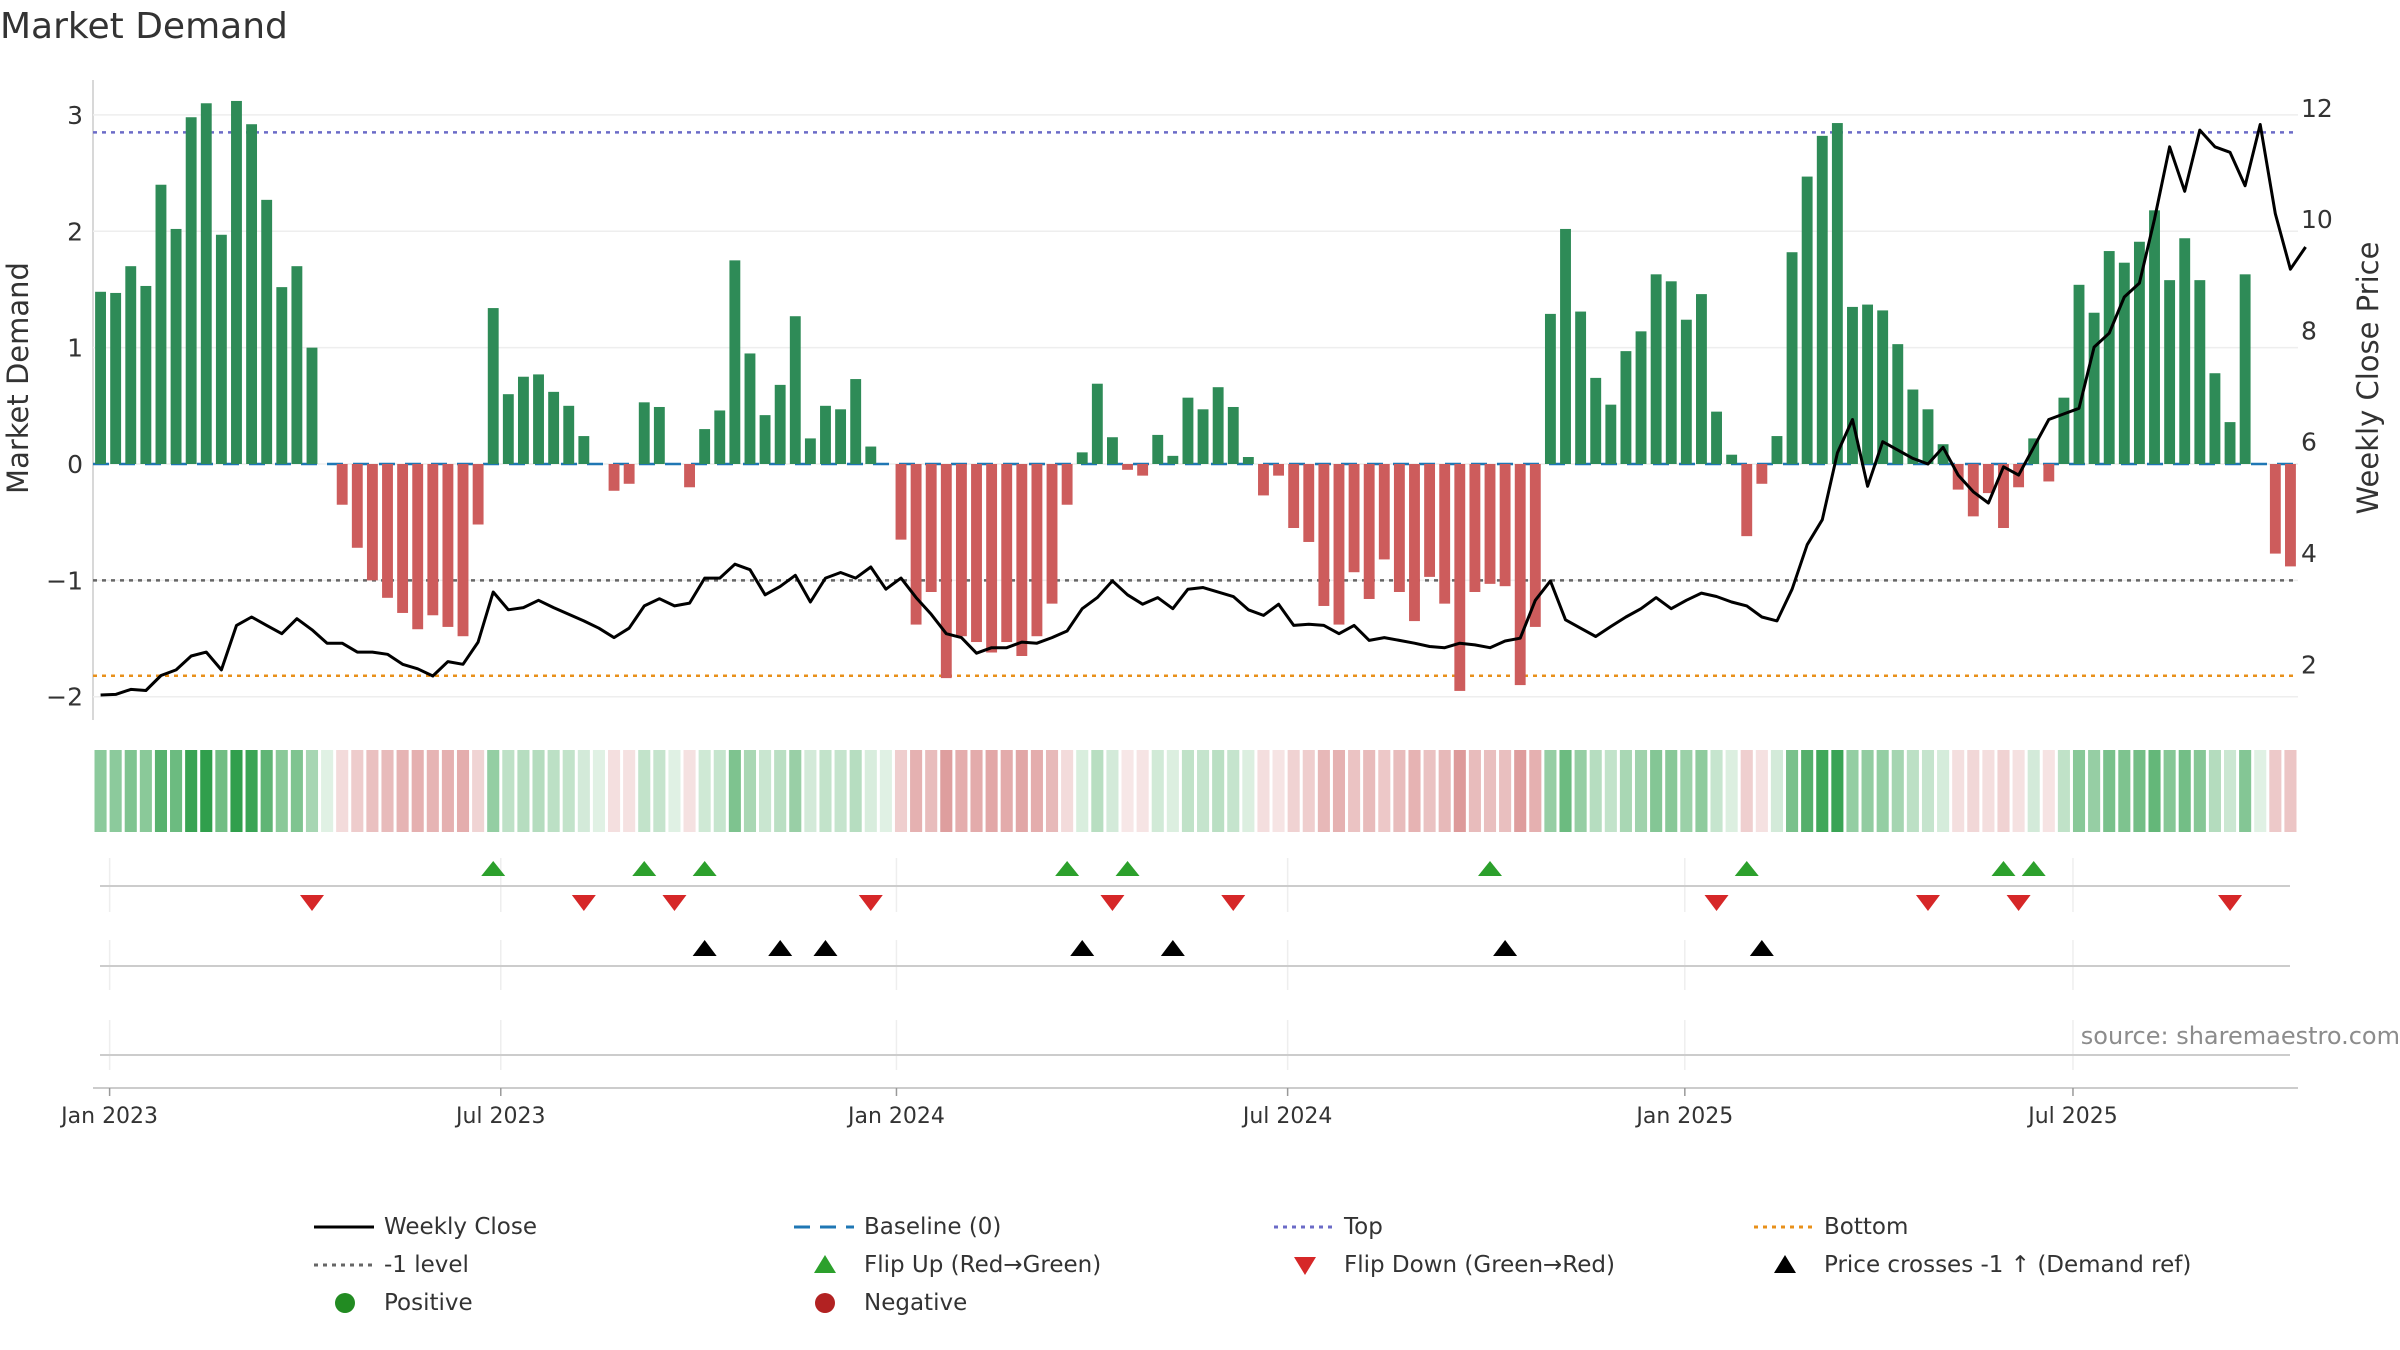 The image size is (2400, 1350). Describe the element at coordinates (2309, 442) in the screenshot. I see `y-tick-right: 6` at that location.